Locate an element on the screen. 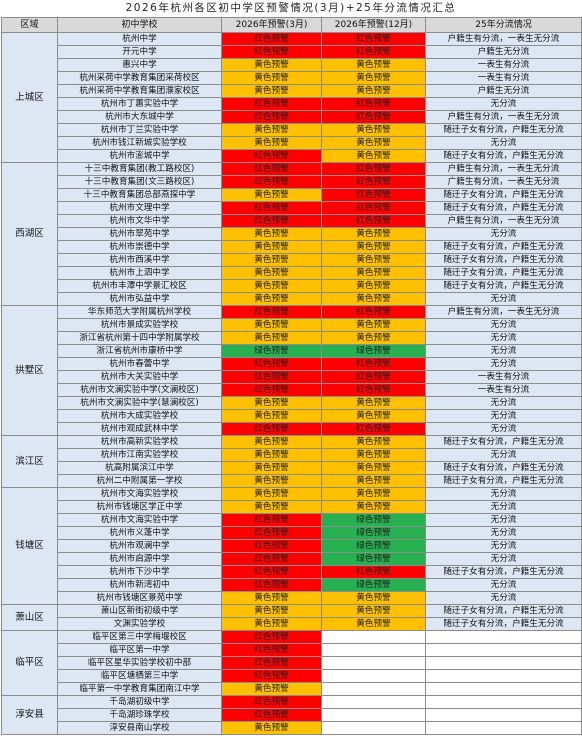 This screenshot has width=582, height=745. school-name-cell: 杭州市丰潭中学景汇校区 is located at coordinates (139, 286).